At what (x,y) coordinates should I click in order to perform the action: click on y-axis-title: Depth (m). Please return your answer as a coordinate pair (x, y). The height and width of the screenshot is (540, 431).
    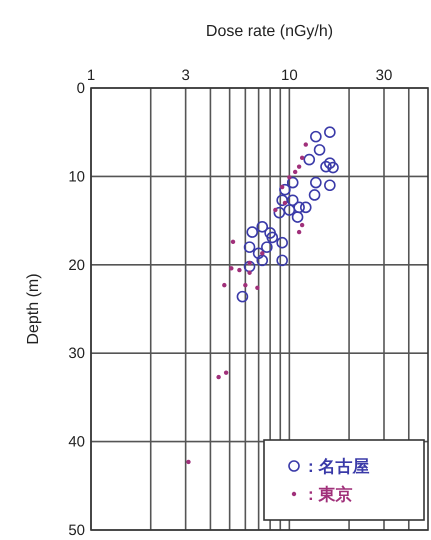
    Looking at the image, I should click on (33, 309).